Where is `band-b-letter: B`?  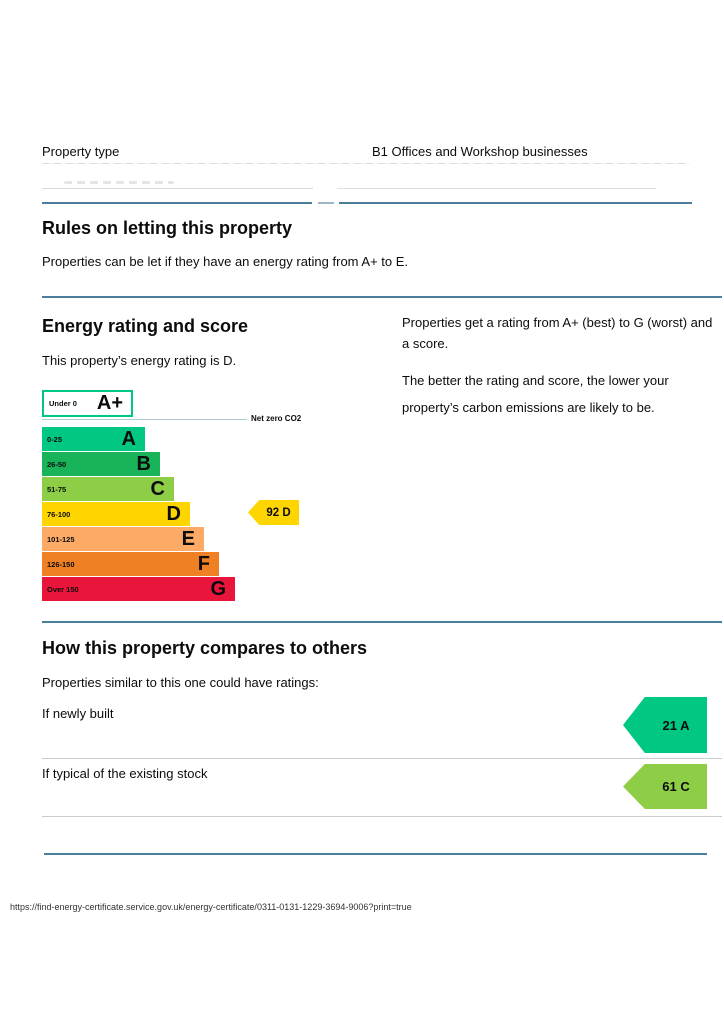
band-b-letter: B is located at coordinates (143, 464).